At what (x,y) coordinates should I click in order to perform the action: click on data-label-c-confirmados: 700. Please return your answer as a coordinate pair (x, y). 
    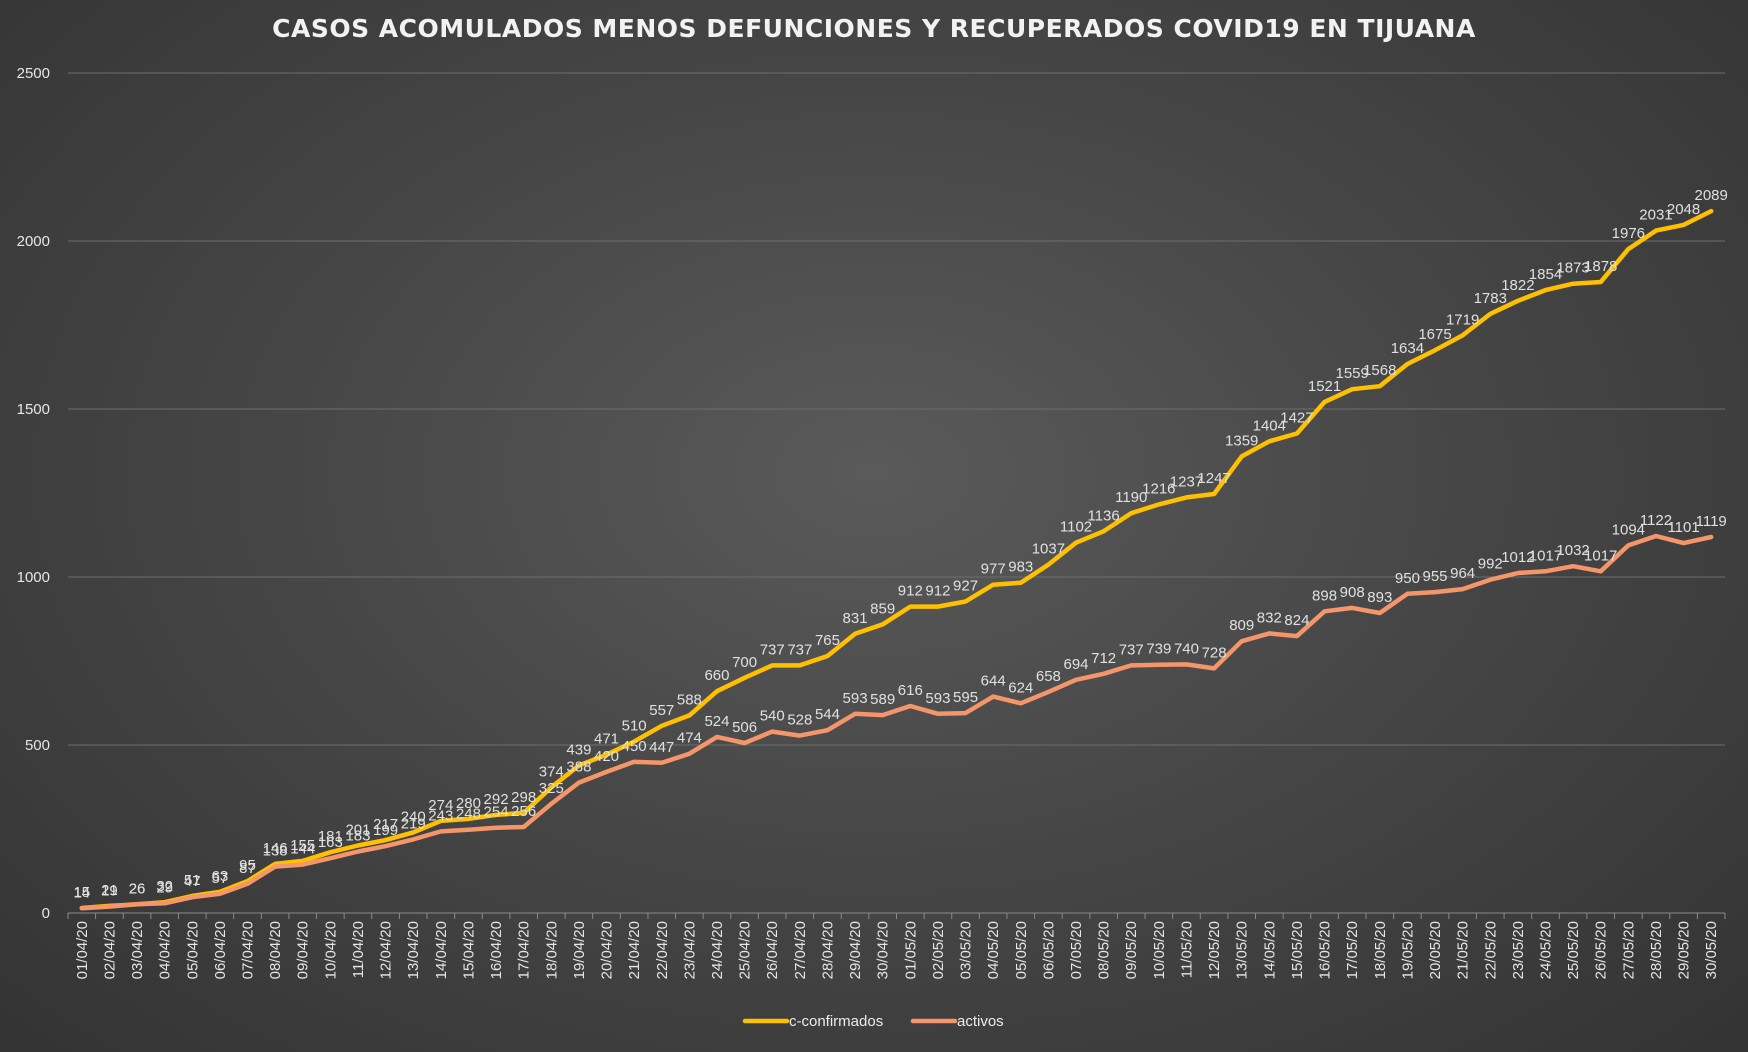
    Looking at the image, I should click on (744, 662).